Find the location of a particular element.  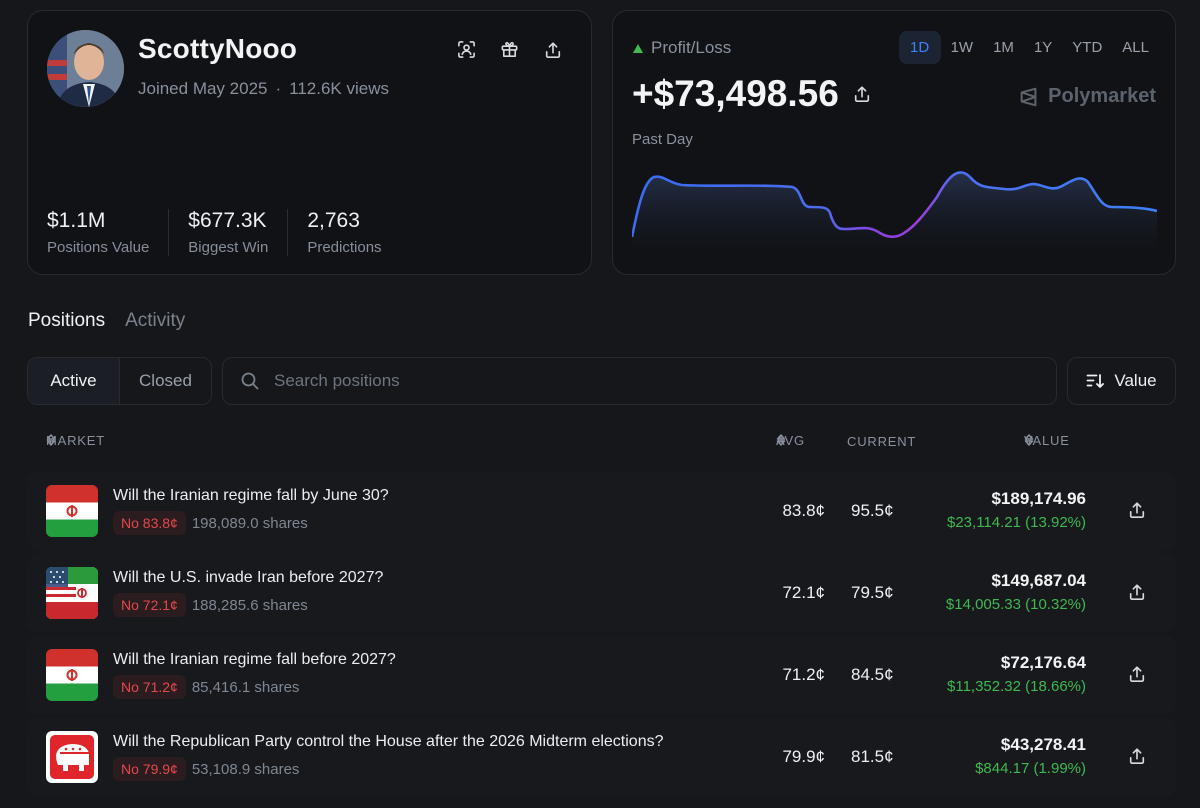

side-badge: No 79.9¢ is located at coordinates (149, 769).